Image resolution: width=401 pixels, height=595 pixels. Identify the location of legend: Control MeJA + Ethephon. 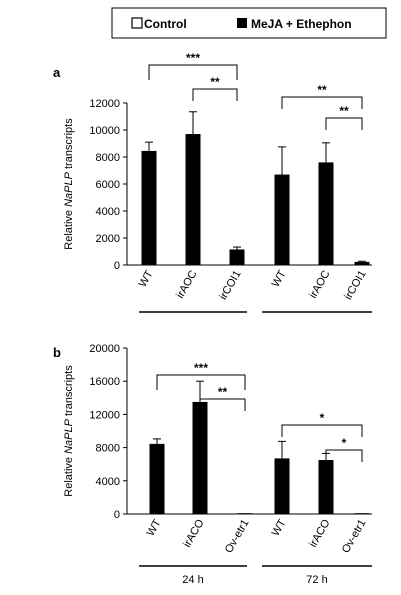
(249, 23).